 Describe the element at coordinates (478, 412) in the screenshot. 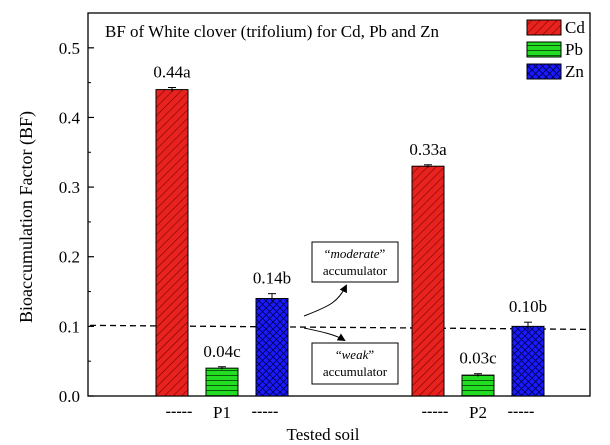

I see `category-label: P2` at that location.